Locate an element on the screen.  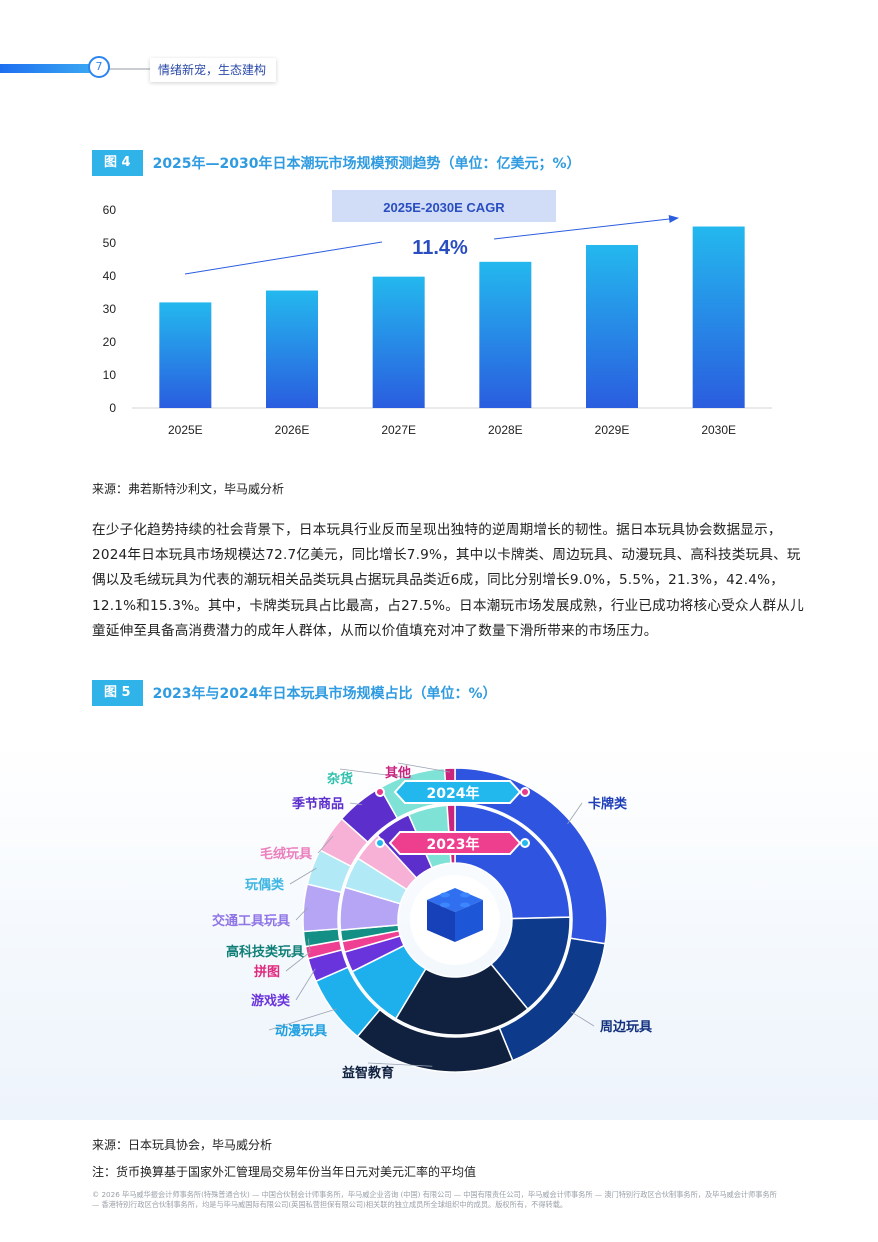
slice-label: 玩偶类 is located at coordinates (265, 885).